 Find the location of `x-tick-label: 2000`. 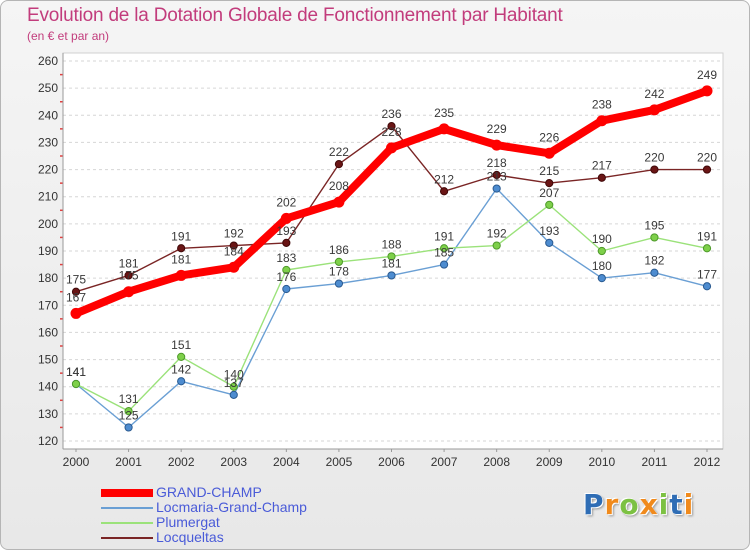

x-tick-label: 2000 is located at coordinates (76, 462).